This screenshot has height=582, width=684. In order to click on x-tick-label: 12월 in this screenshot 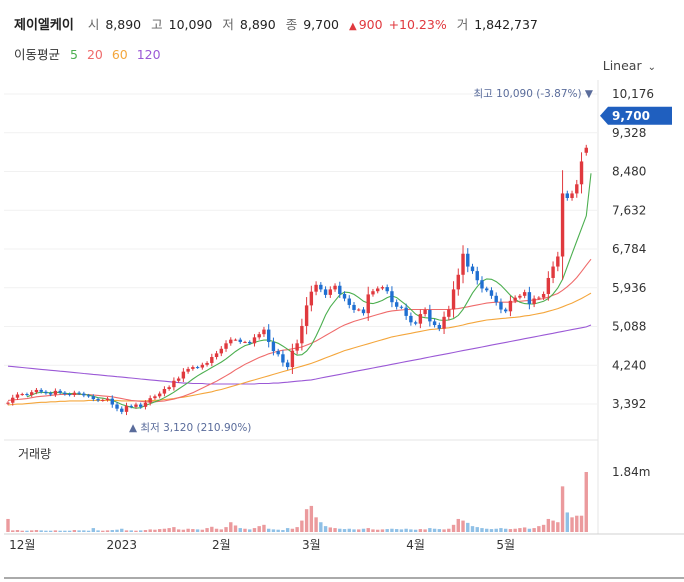, I will do `click(22, 545)`.